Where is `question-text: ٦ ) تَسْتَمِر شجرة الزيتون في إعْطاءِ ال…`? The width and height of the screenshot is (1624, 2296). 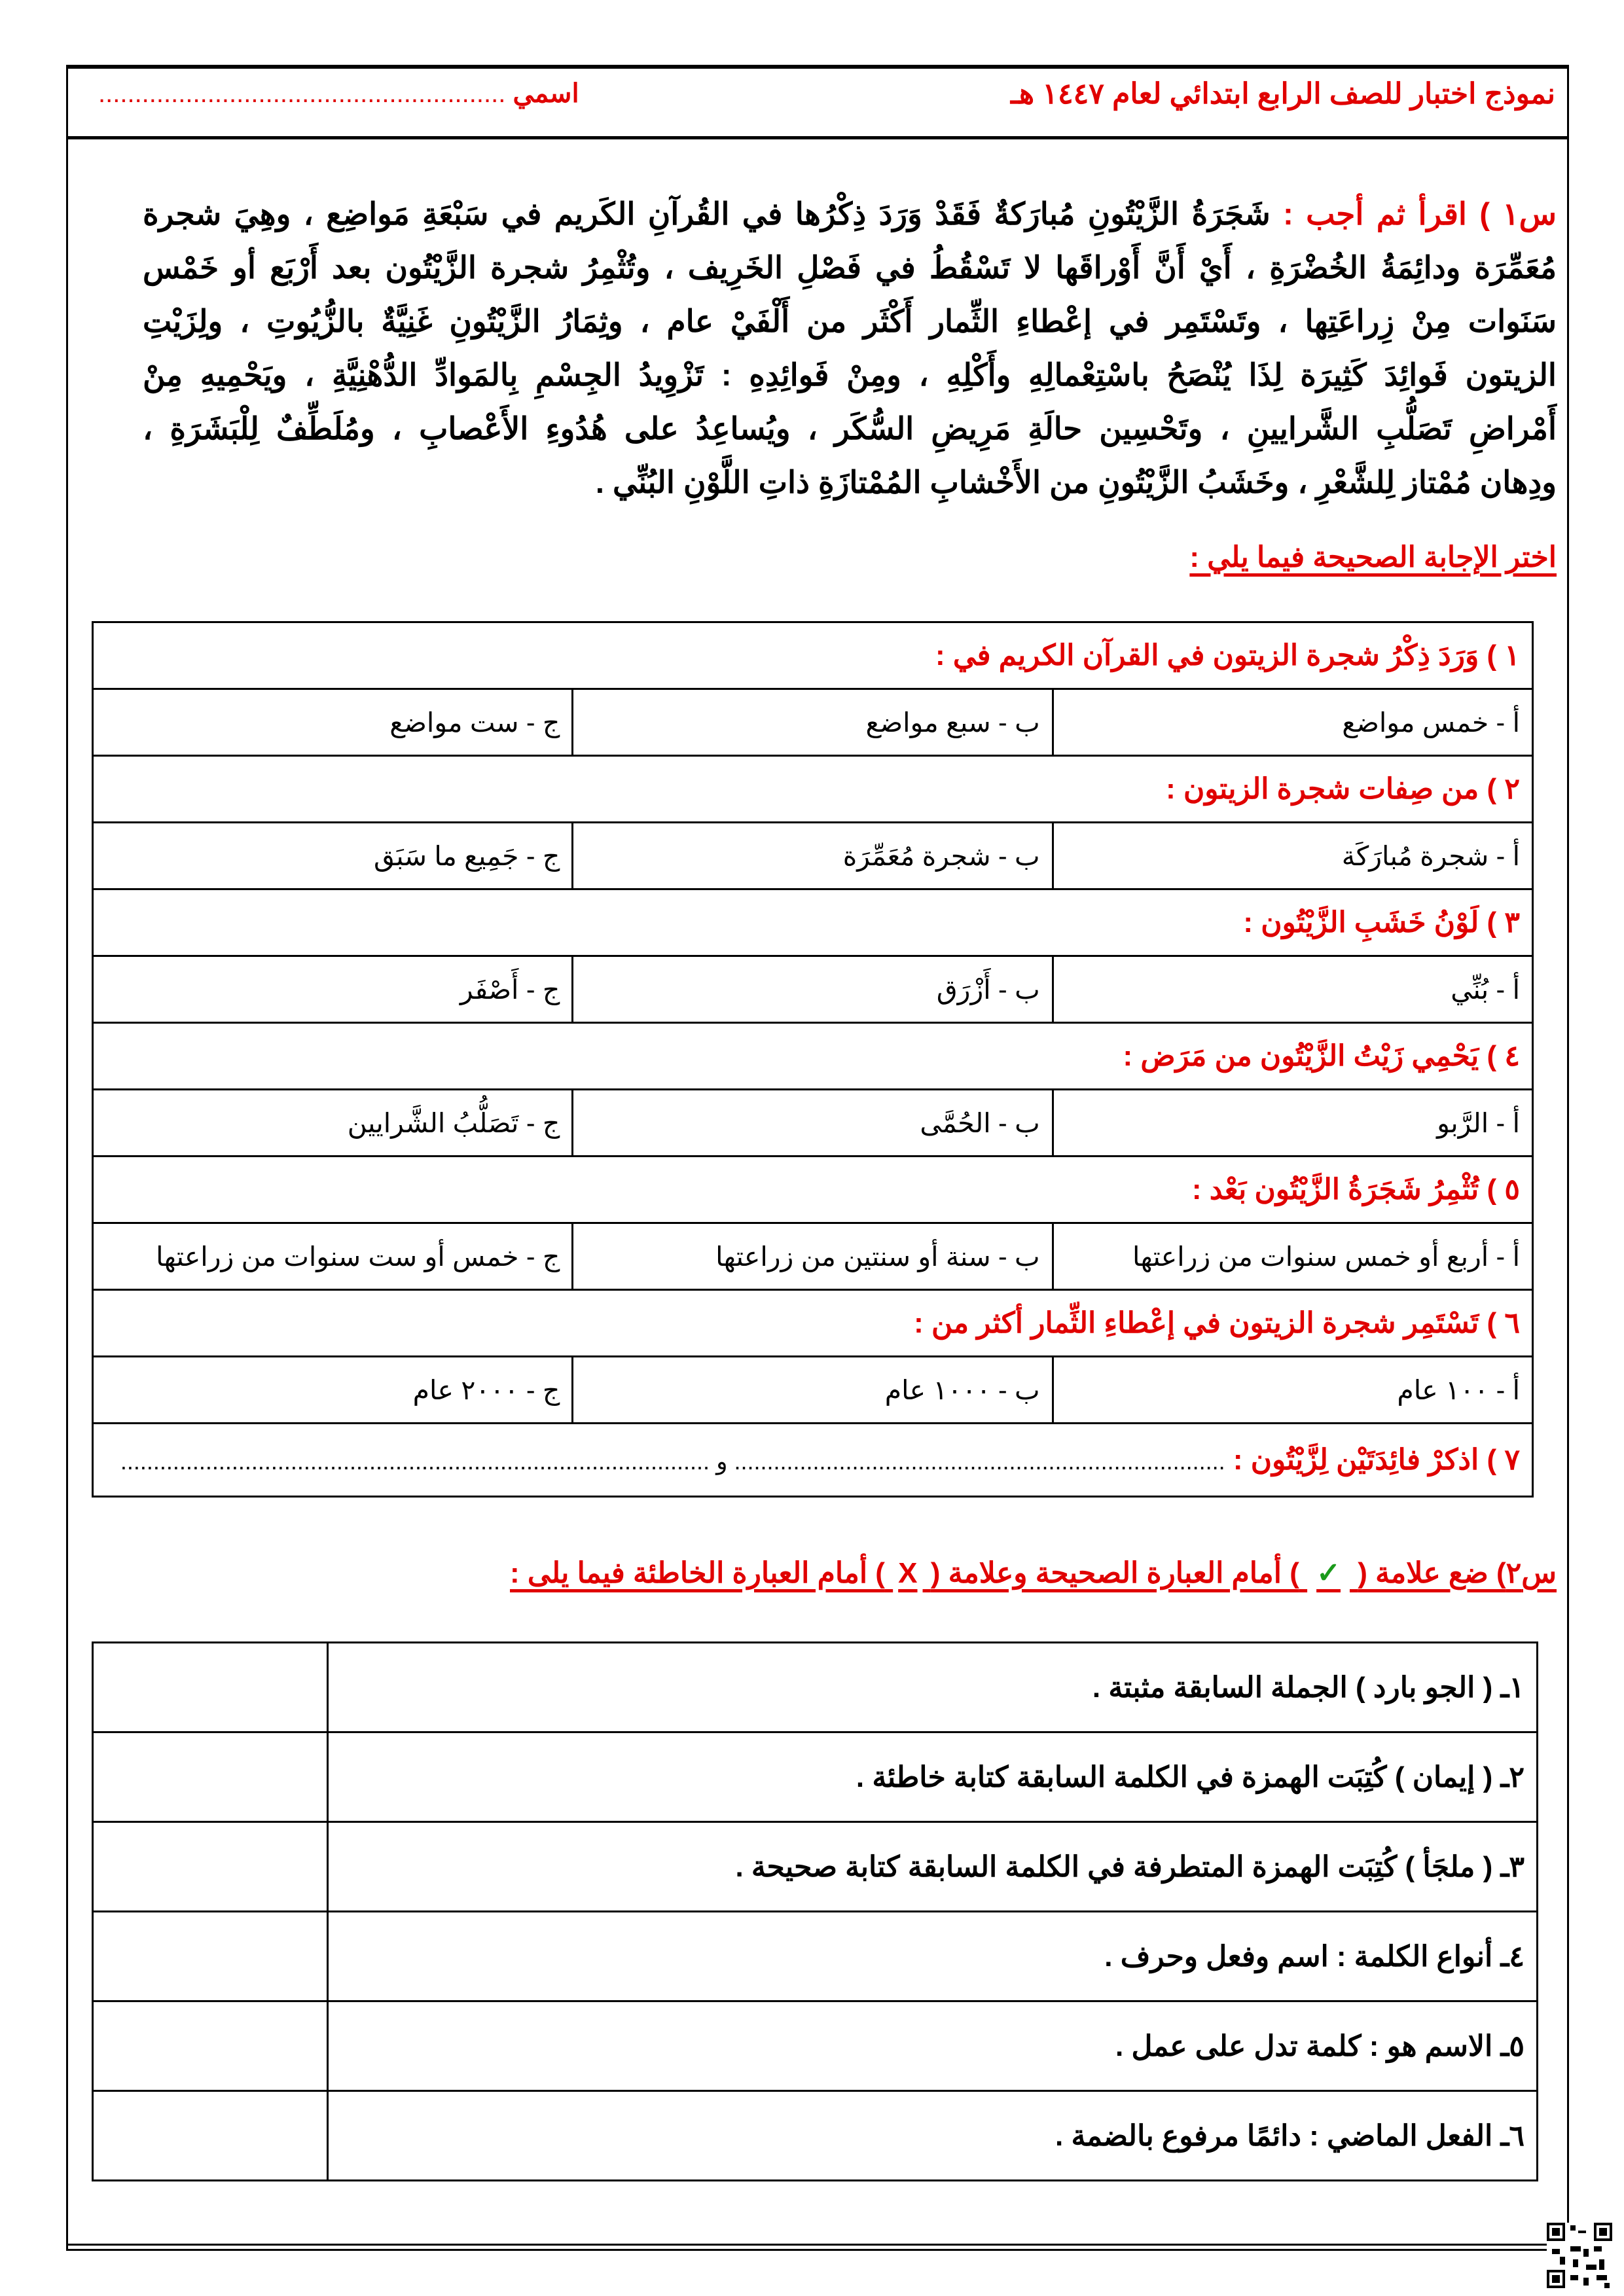
question-text: ٦ ) تَسْتَمِر شجرة الزيتون في إعْطاءِ ال… is located at coordinates (813, 1323).